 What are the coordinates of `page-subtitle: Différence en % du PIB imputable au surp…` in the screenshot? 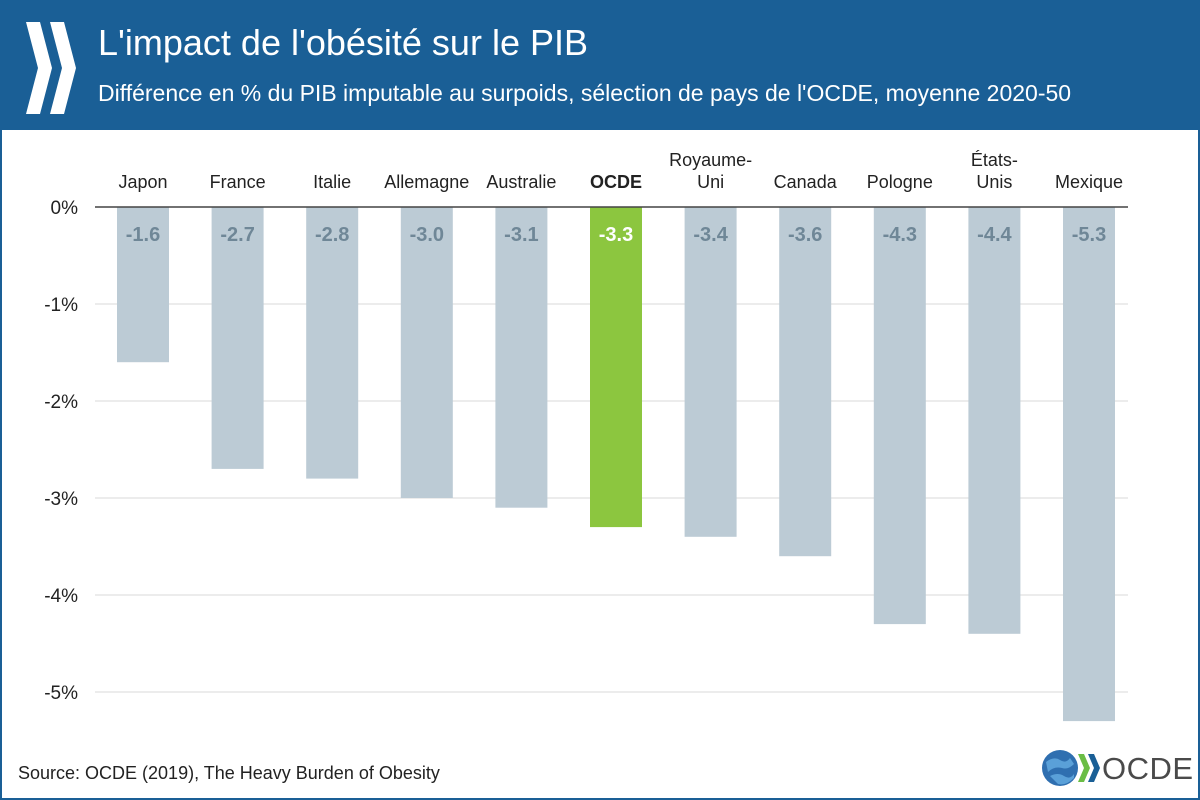 It's located at (585, 93).